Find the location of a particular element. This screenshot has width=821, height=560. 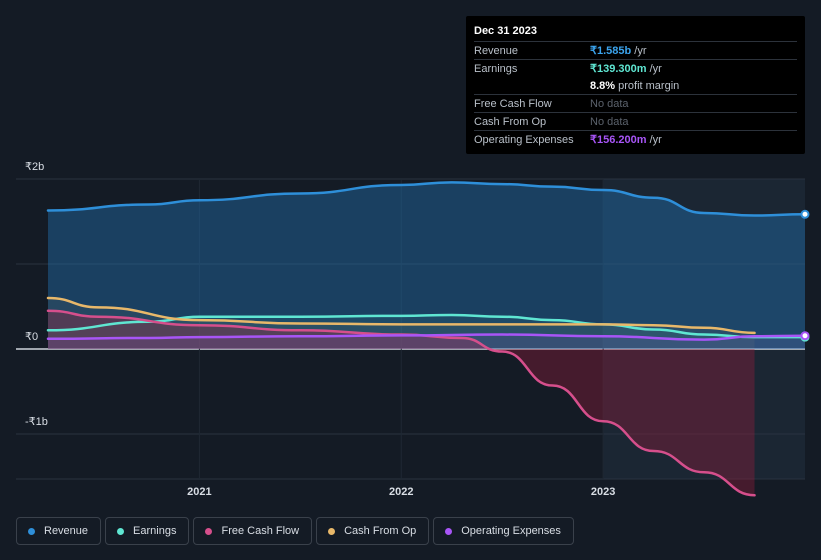

legend-item: Cash From Op is located at coordinates (373, 531).